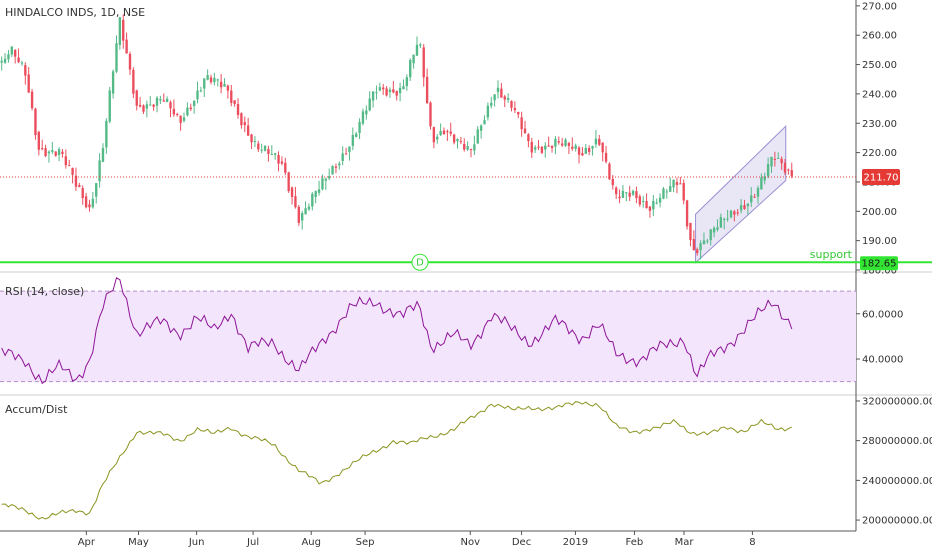 Image resolution: width=932 pixels, height=554 pixels. Describe the element at coordinates (365, 542) in the screenshot. I see `x-tick-label: Sep` at that location.